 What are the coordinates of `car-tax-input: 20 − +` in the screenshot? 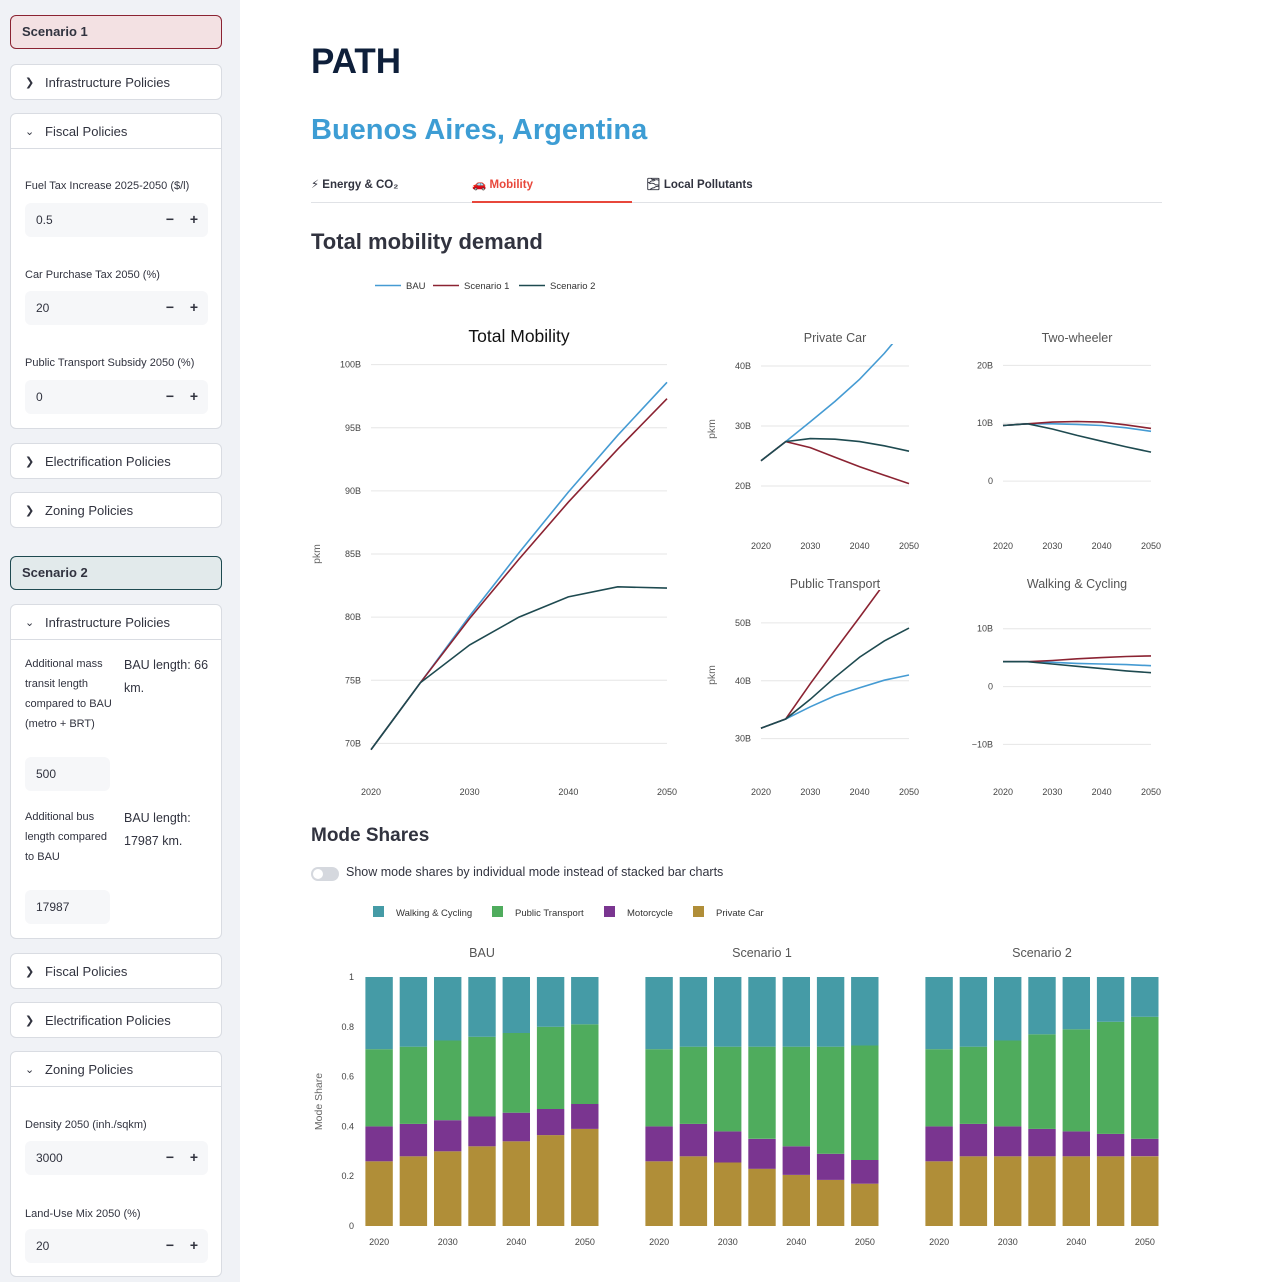 It's located at (116, 308).